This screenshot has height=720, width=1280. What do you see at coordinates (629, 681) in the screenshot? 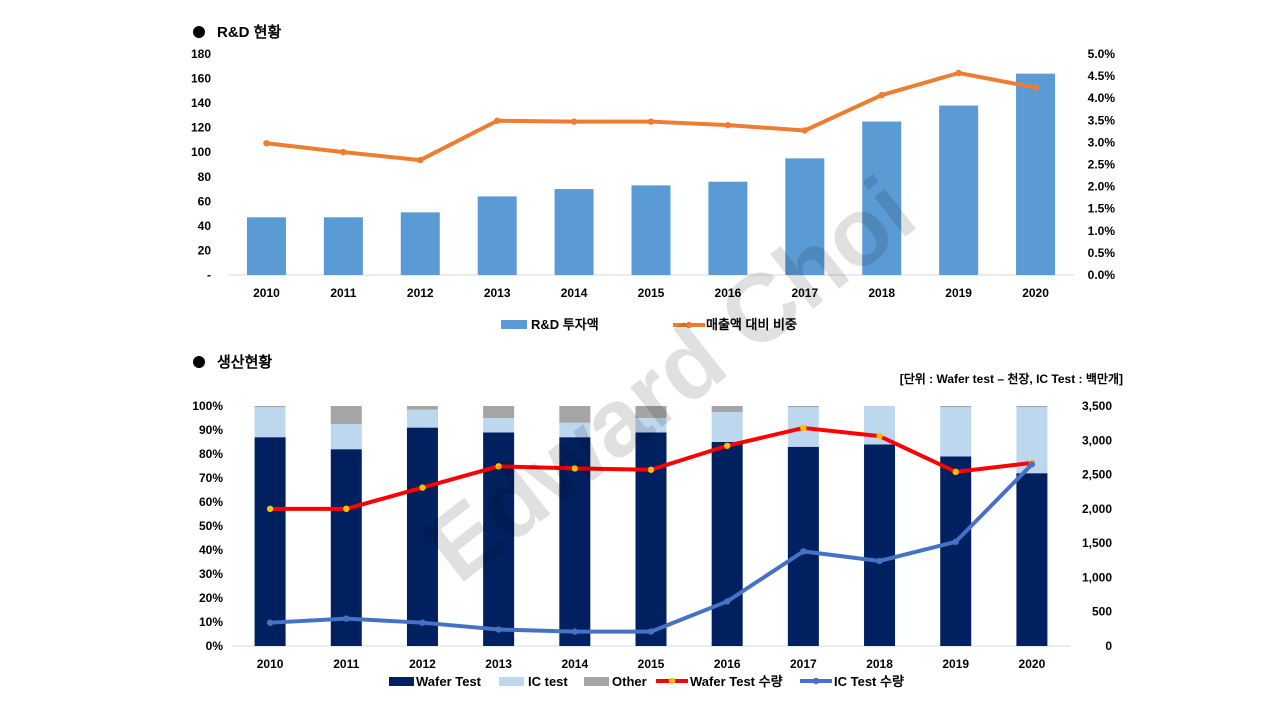
I see `legend-label-other: Other` at bounding box center [629, 681].